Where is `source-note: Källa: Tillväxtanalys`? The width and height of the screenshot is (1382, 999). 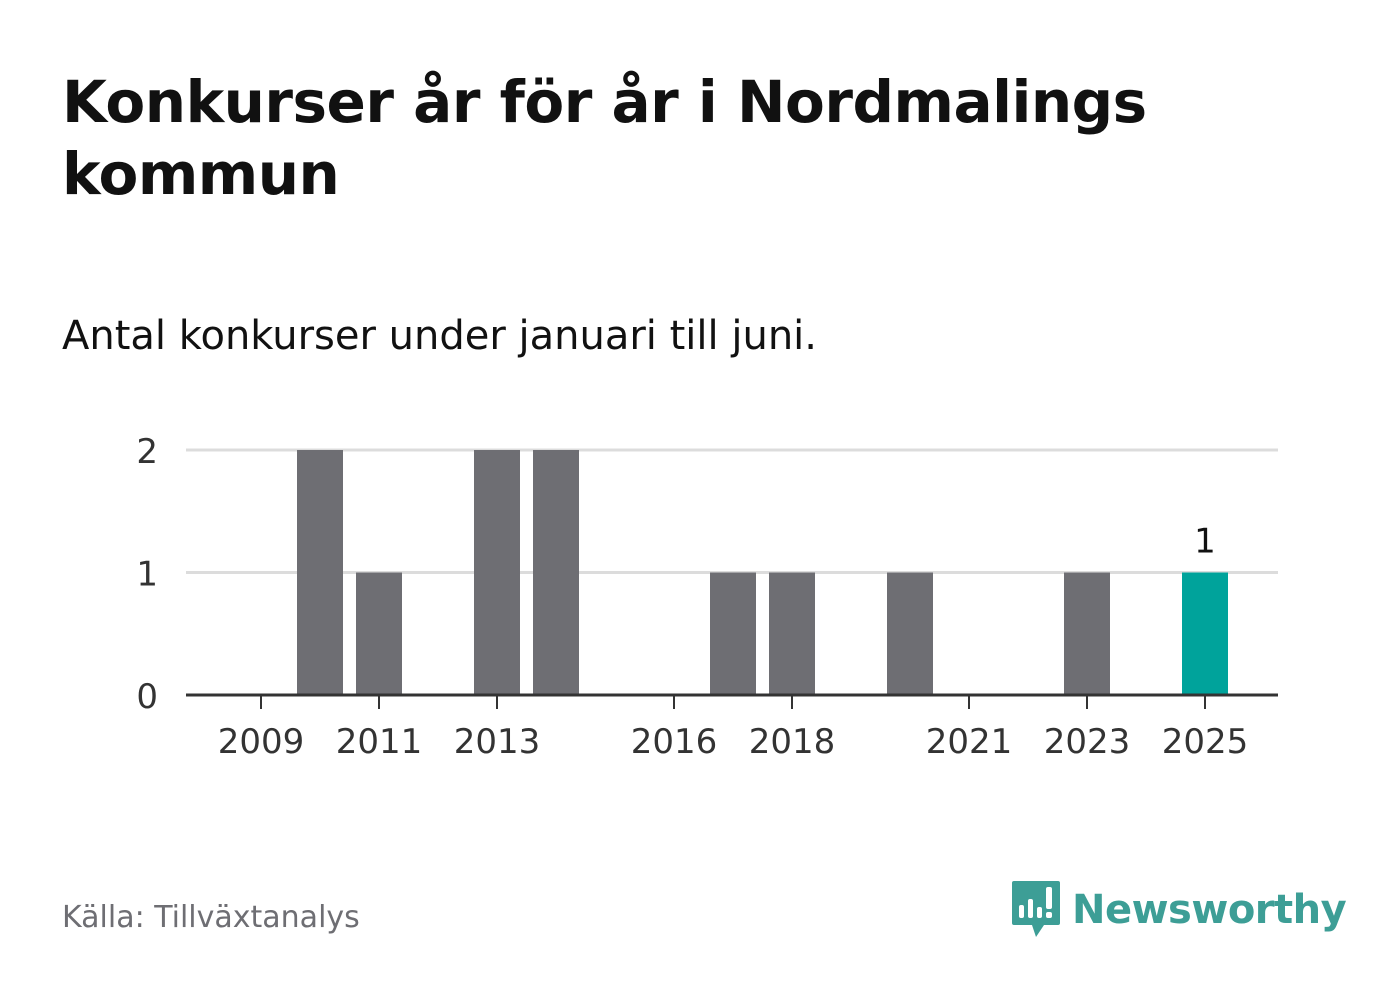
source-note: Källa: Tillväxtanalys is located at coordinates (211, 917).